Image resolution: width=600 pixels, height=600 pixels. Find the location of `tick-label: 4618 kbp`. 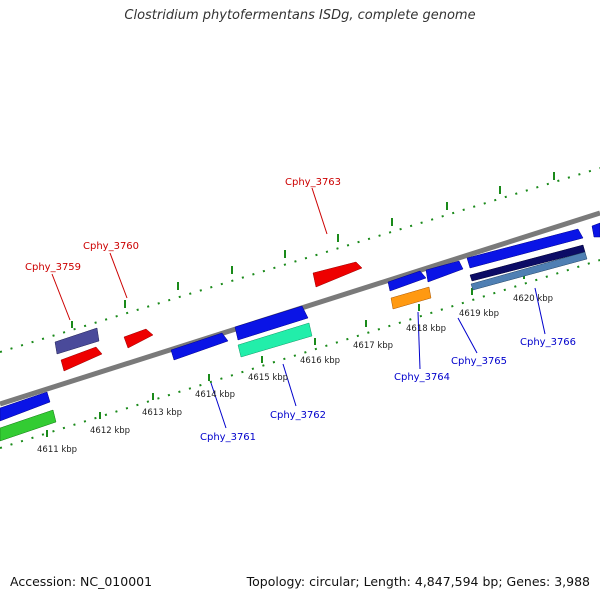

tick-label: 4618 kbp is located at coordinates (426, 329).